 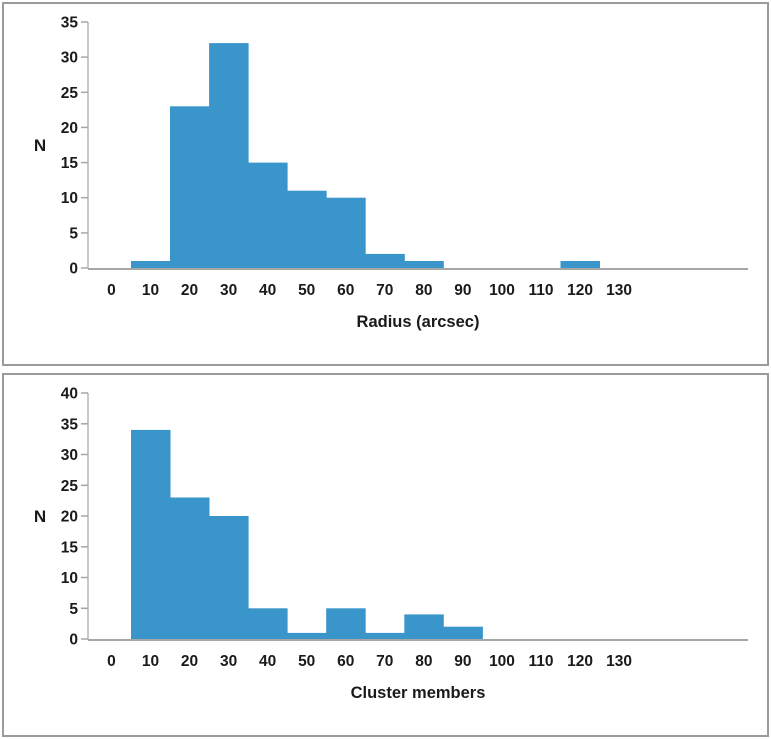 I want to click on x-axis-title: Radius (arcsec), so click(x=418, y=322).